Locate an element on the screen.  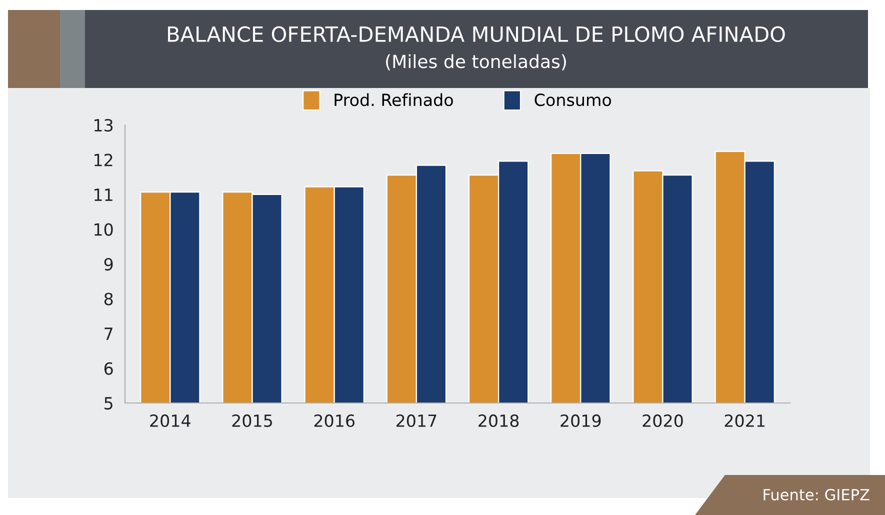
y-tick-label: 13 is located at coordinates (103, 125).